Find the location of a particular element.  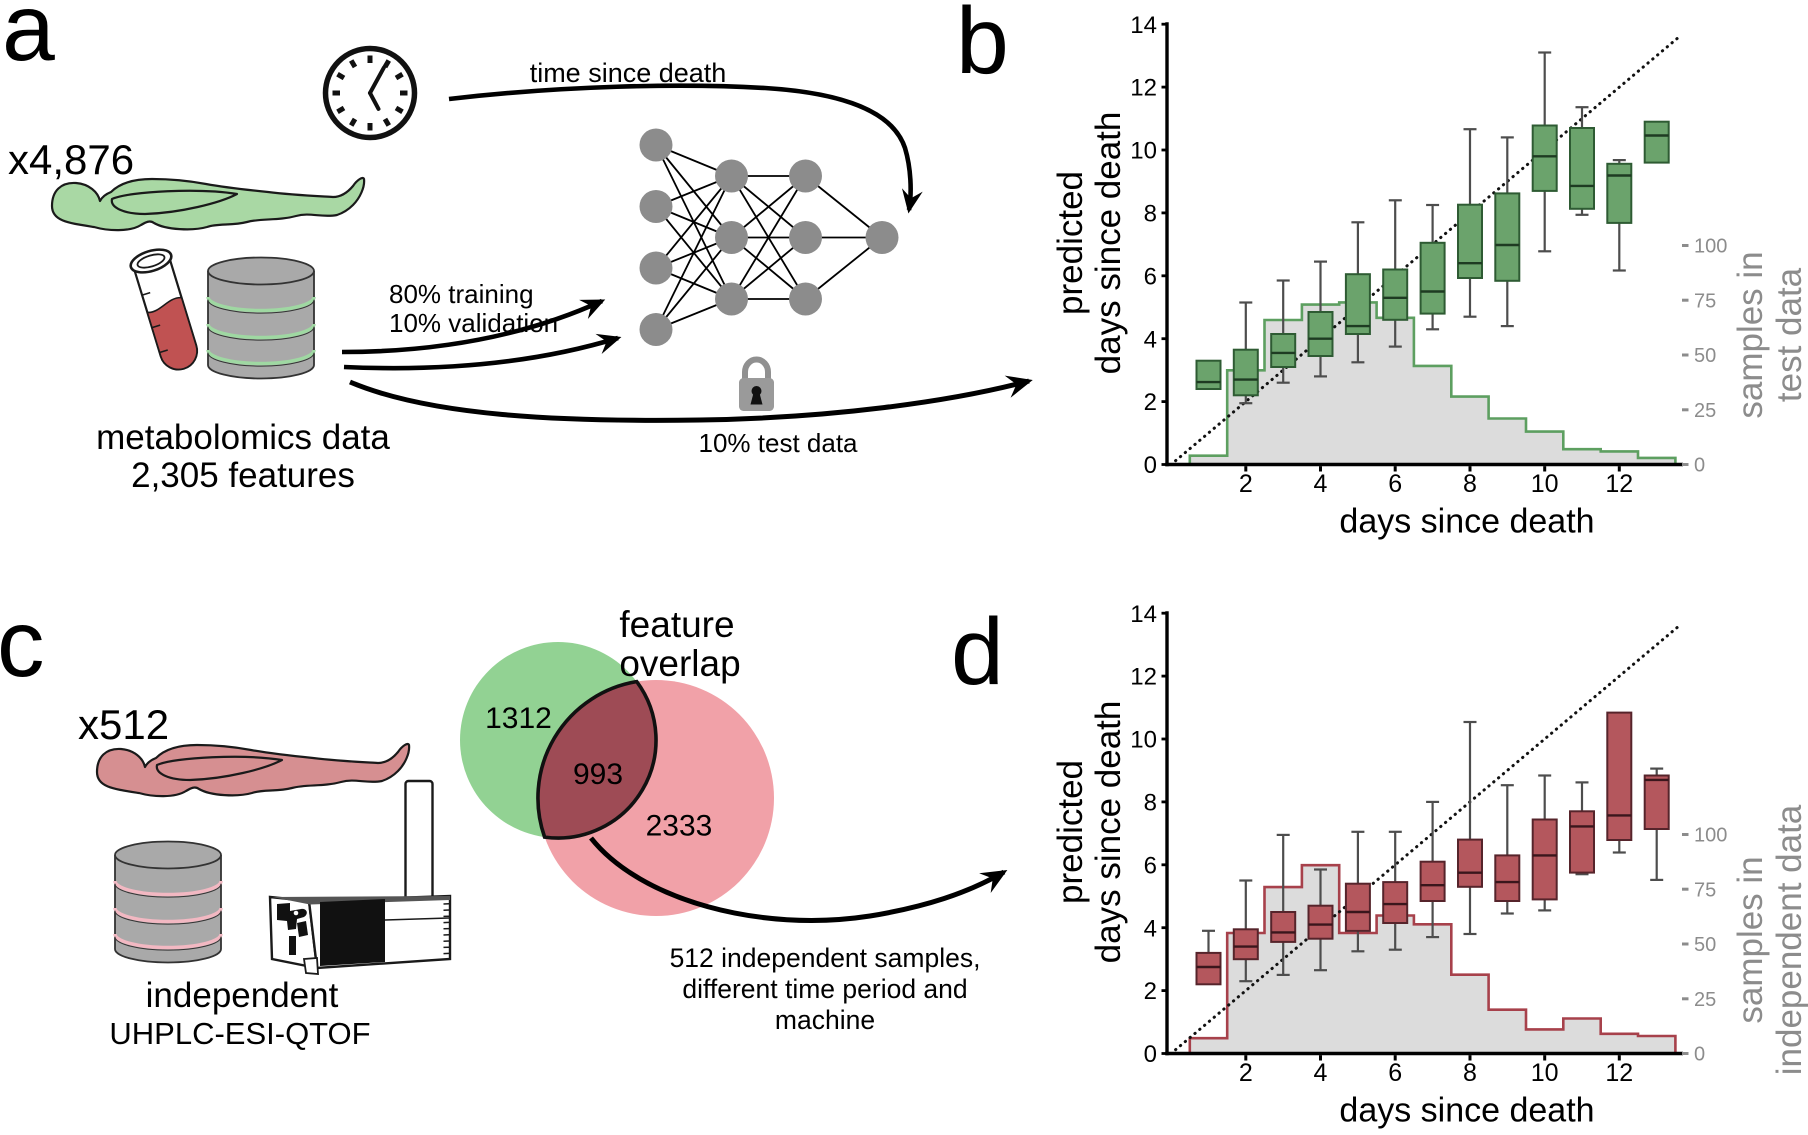

svg-text: x4,876 is located at coordinates (71, 159).